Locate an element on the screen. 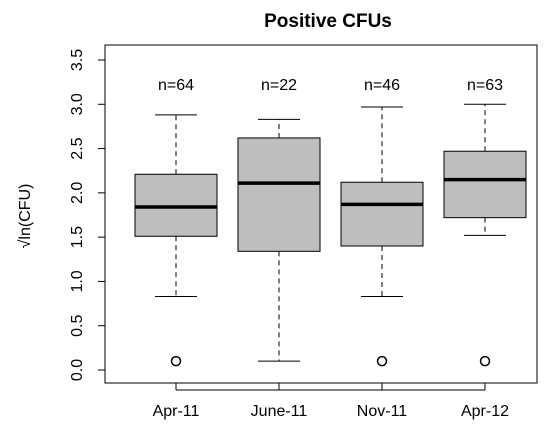 The width and height of the screenshot is (548, 426). y-tick-label: 0.0 is located at coordinates (77, 370).